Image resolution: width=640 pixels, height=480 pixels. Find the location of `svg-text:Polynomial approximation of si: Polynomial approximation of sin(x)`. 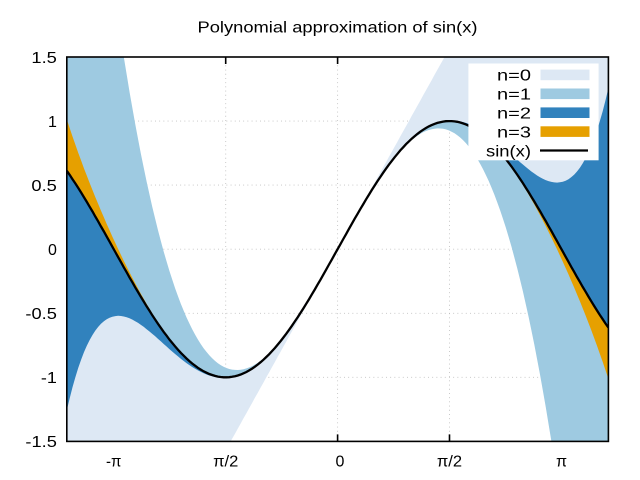

svg-text:Polynomial approximation of si: Polynomial approximation of sin(x) is located at coordinates (338, 28).